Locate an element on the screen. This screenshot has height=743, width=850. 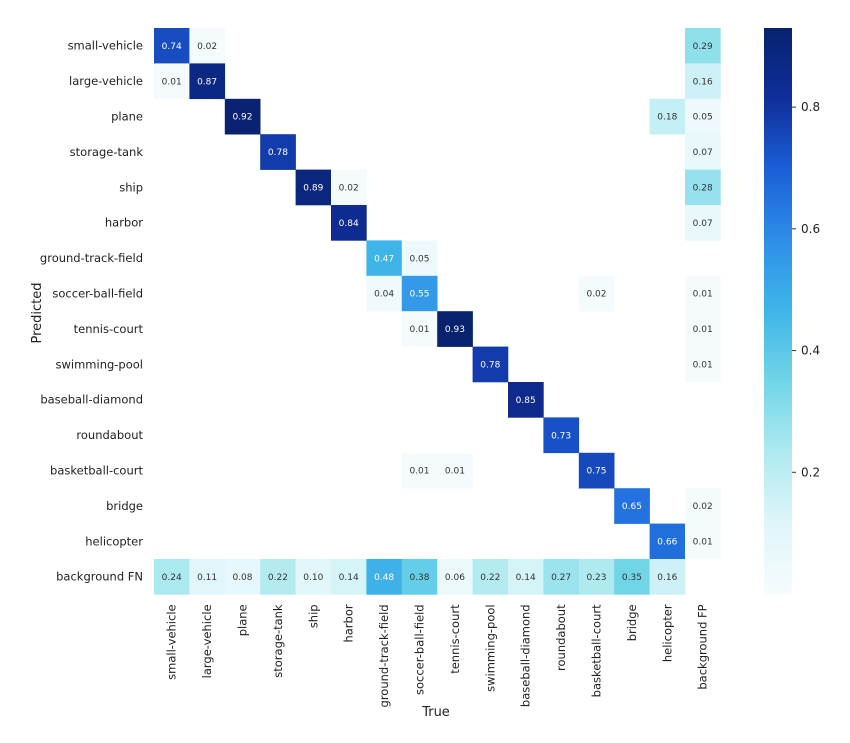
cell-value-label: 0.35 is located at coordinates (632, 578).